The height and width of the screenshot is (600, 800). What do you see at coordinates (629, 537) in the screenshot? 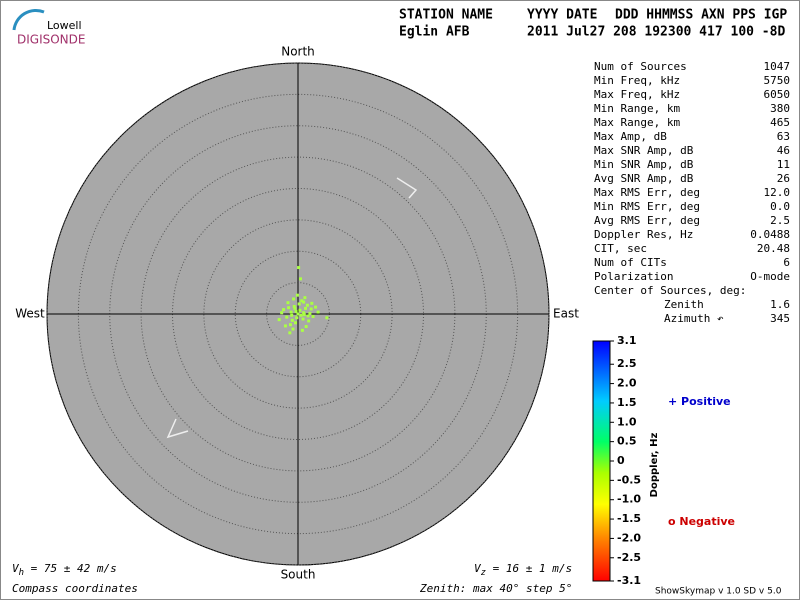
I see `colorbar-tick-label: -2.0` at bounding box center [629, 537].